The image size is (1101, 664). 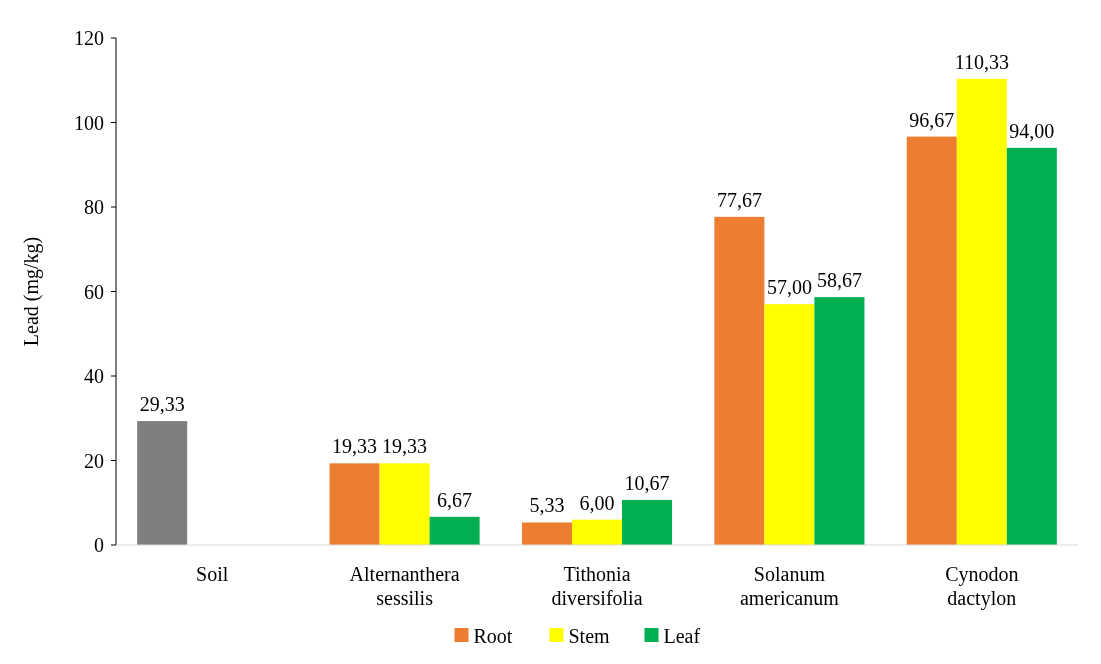 What do you see at coordinates (789, 287) in the screenshot?
I see `data-label: 57,00` at bounding box center [789, 287].